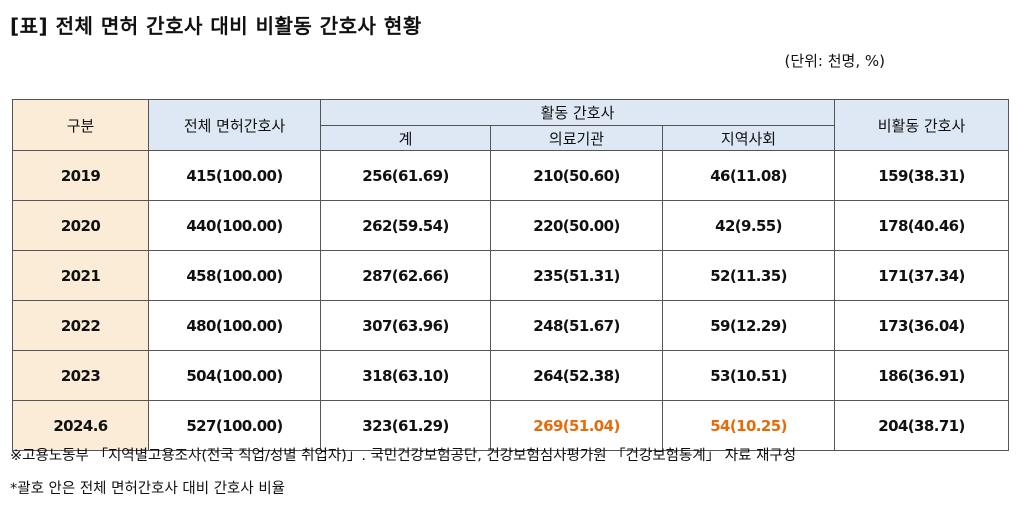 The height and width of the screenshot is (506, 1017). I want to click on unit-label: (단위: 천명, %), so click(834, 61).